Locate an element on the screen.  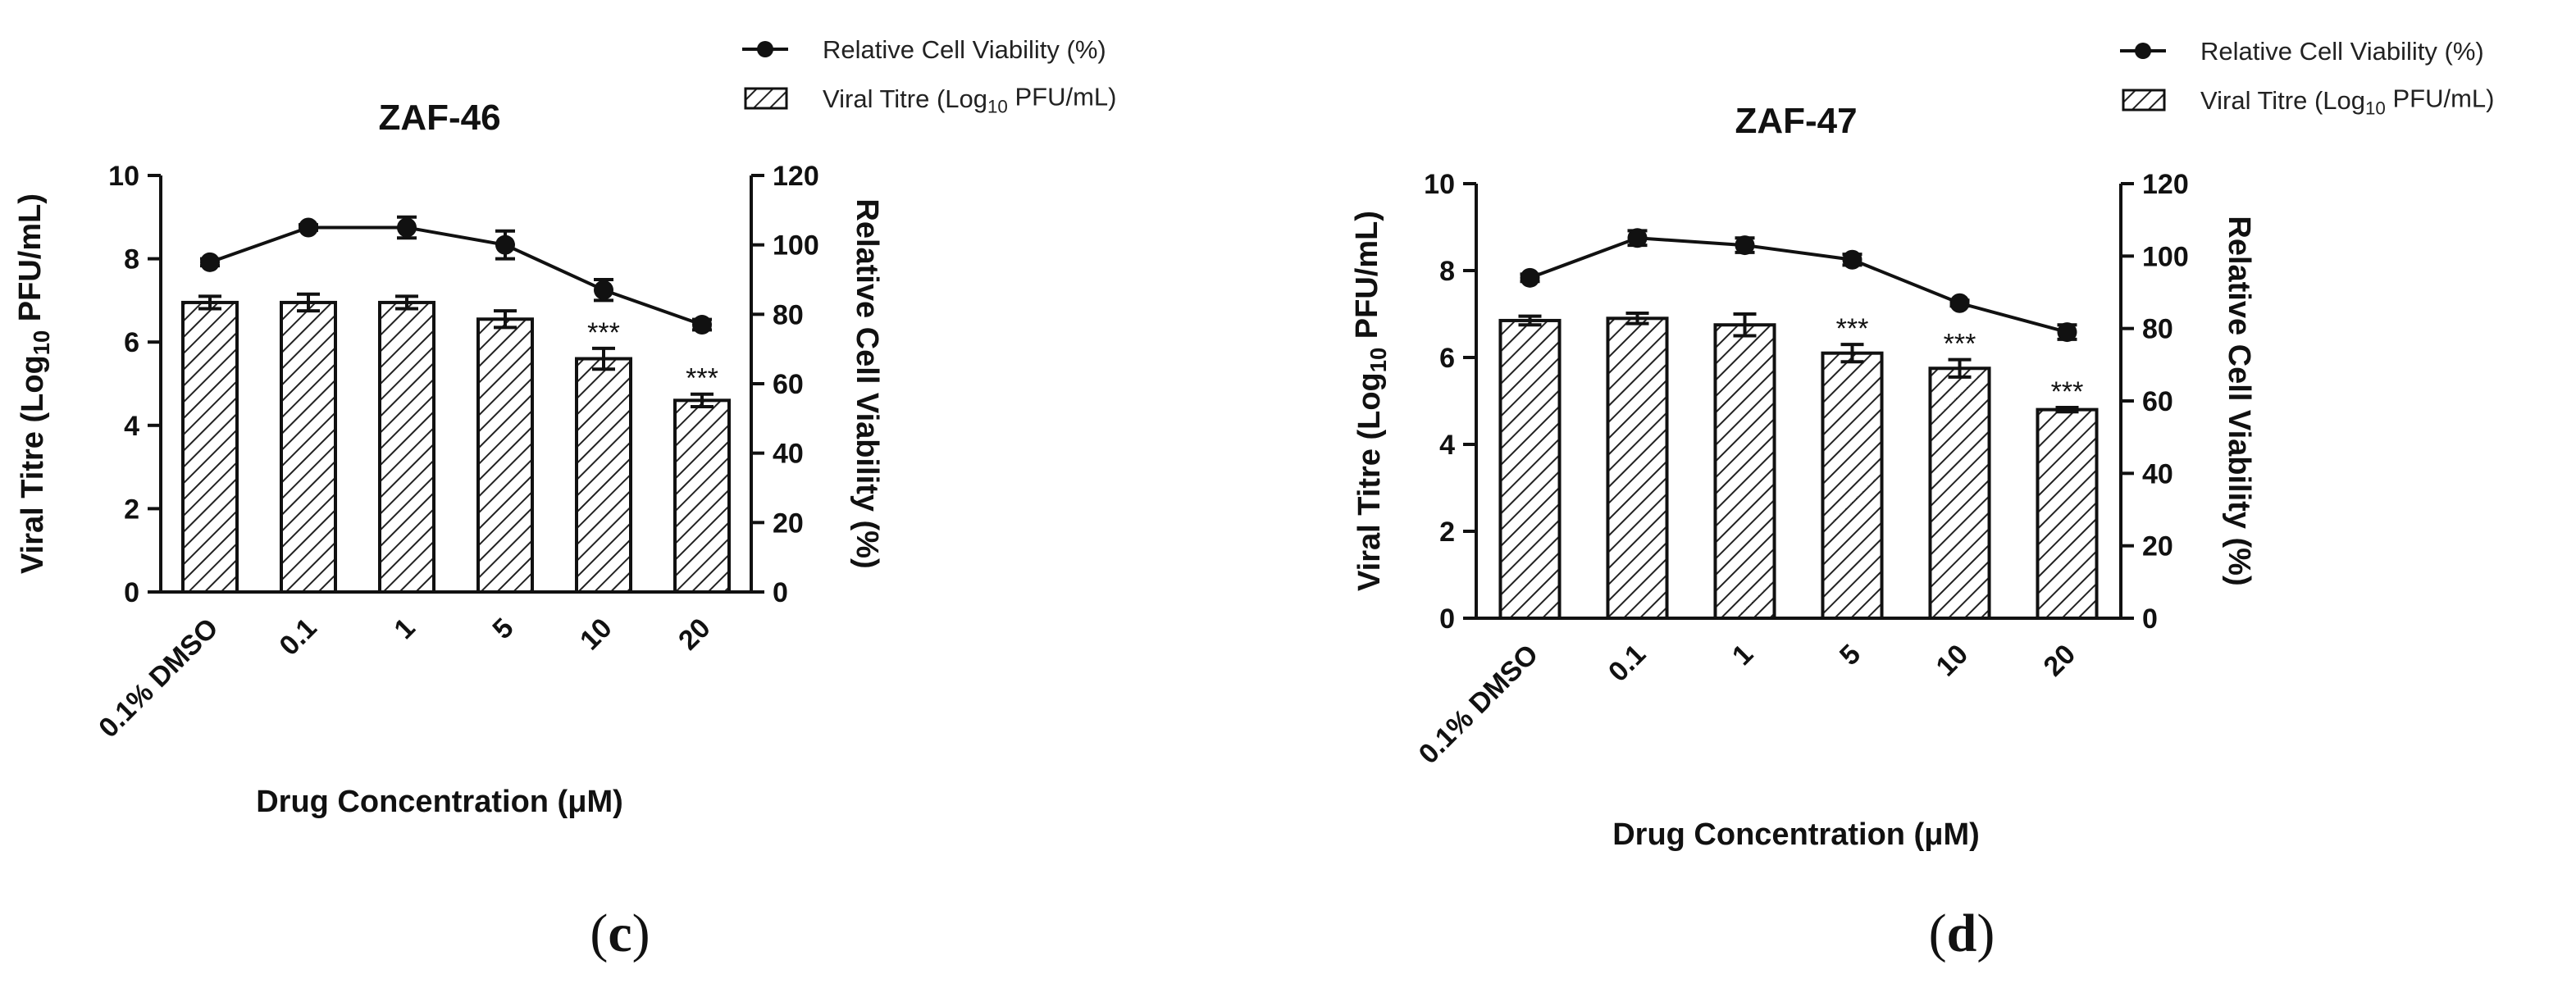
chart-title: ZAF-47 is located at coordinates (1796, 121).